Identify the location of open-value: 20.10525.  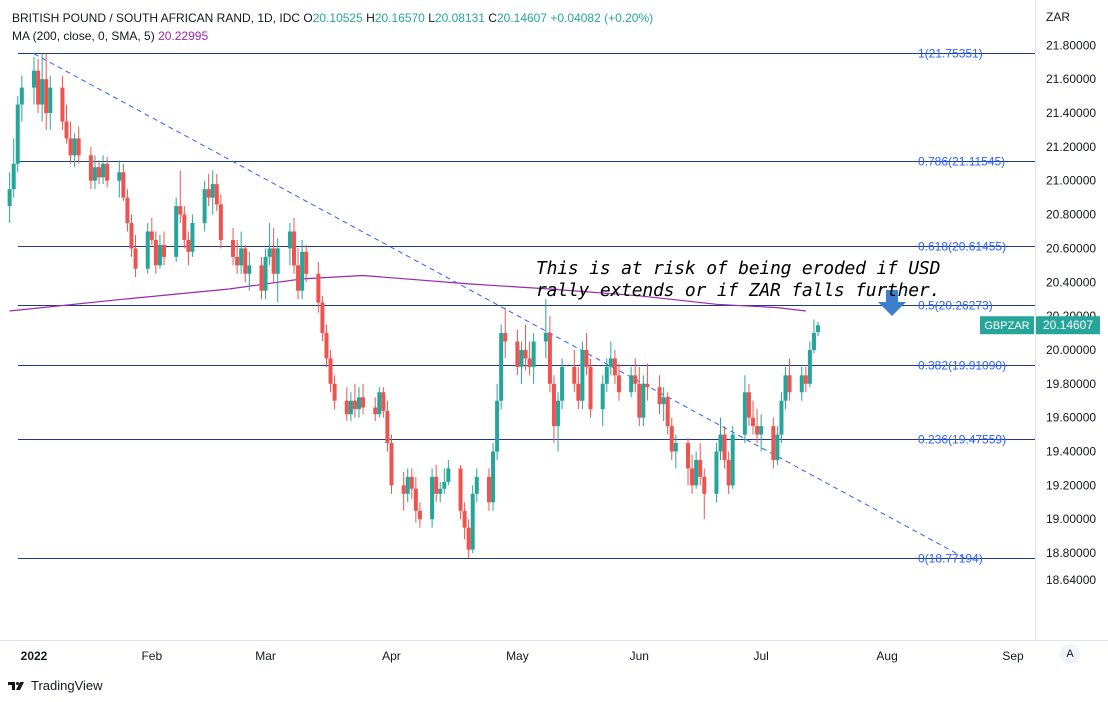
(337, 18).